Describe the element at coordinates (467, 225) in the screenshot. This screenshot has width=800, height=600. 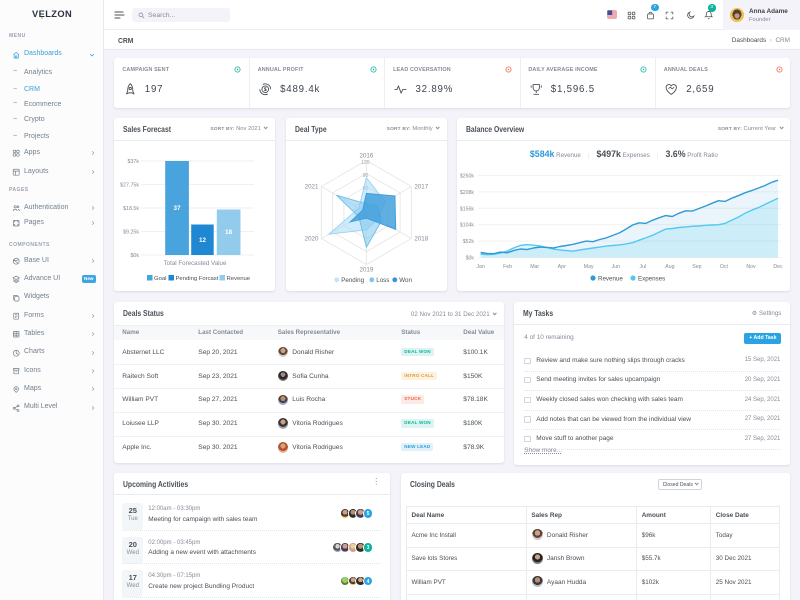
I see `svg-text: $104k` at that location.